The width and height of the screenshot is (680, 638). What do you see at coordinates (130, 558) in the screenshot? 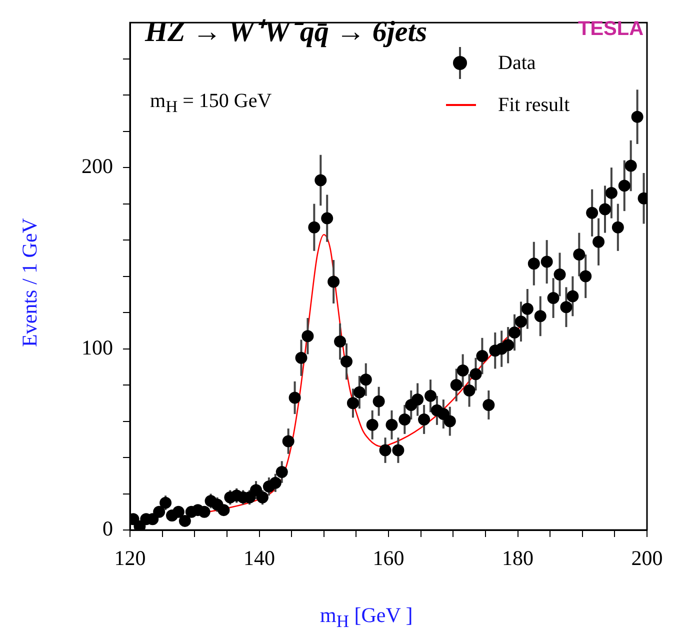
I see `x-tick-label: 120` at bounding box center [130, 558].